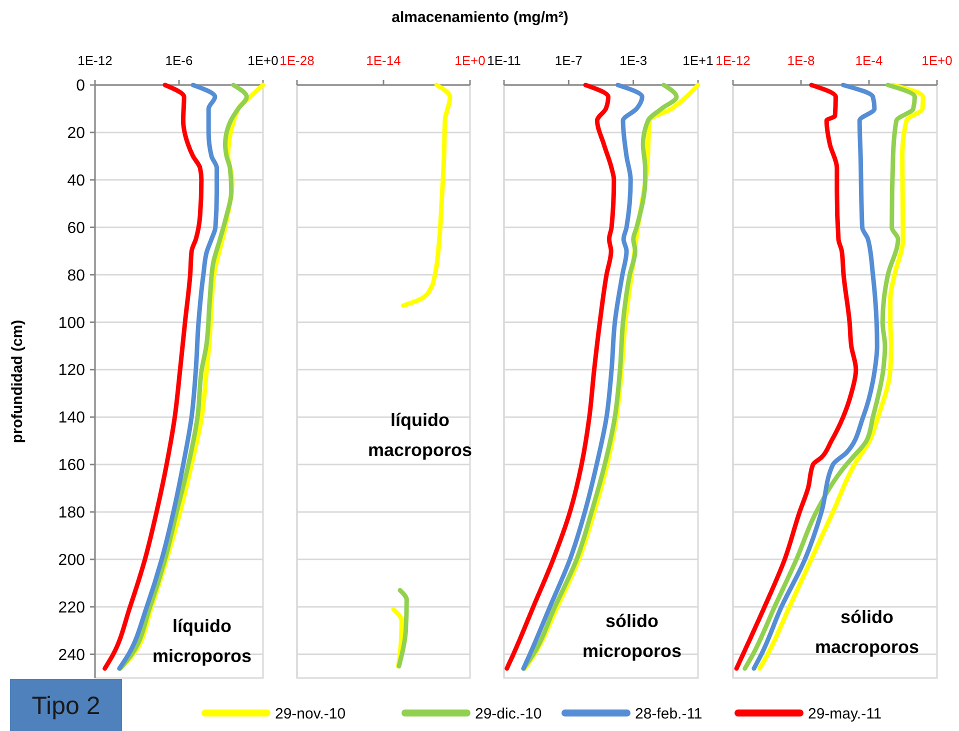 This screenshot has height=731, width=959. Describe the element at coordinates (383, 60) in the screenshot. I see `x-tick-label: 1E-14` at that location.